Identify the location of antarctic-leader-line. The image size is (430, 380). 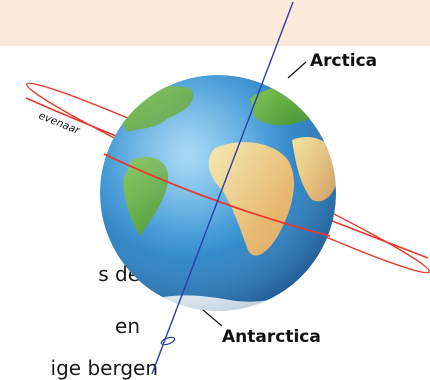
(212, 318).